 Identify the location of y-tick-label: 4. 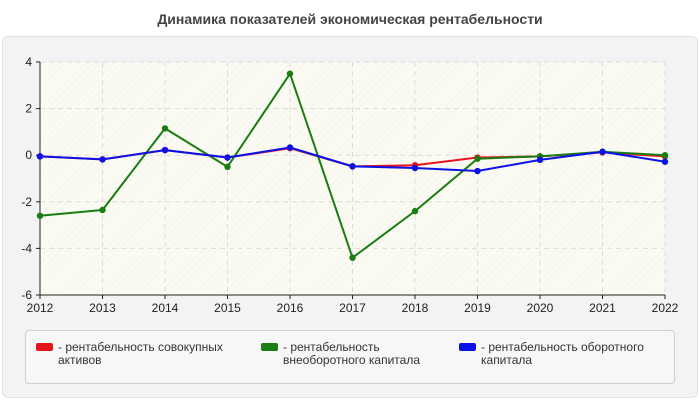
(28, 62).